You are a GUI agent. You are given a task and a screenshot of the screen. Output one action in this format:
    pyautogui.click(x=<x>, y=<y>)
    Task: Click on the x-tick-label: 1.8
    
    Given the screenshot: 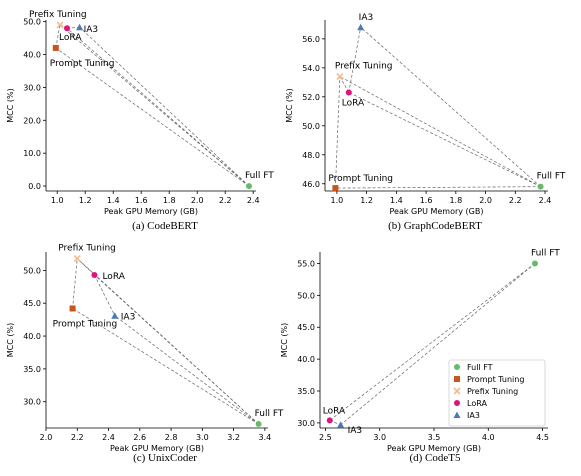 What is the action you would take?
    pyautogui.click(x=169, y=200)
    